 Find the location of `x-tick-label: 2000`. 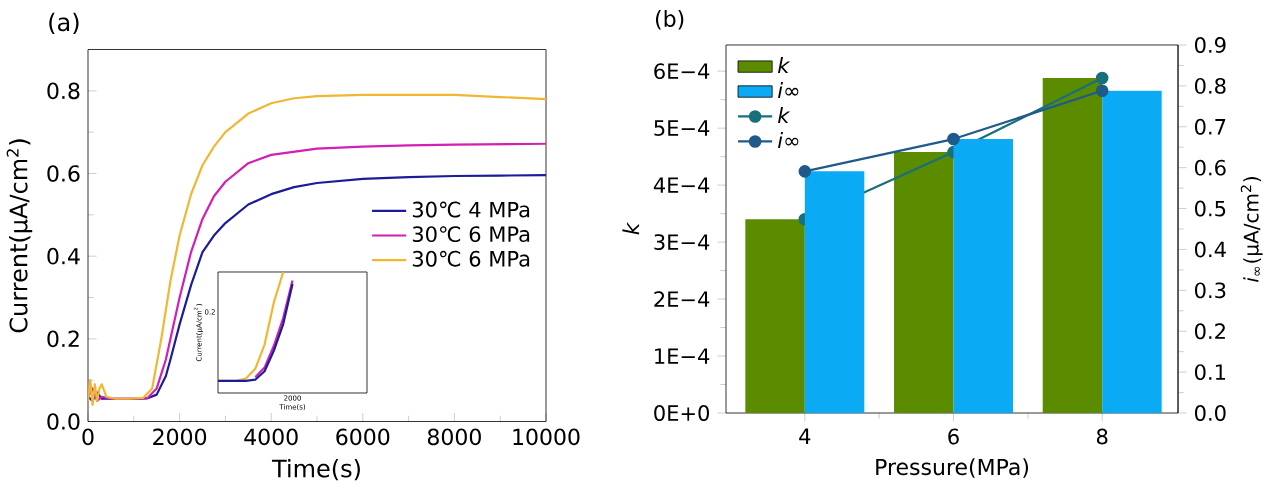

x-tick-label: 2000 is located at coordinates (180, 437).